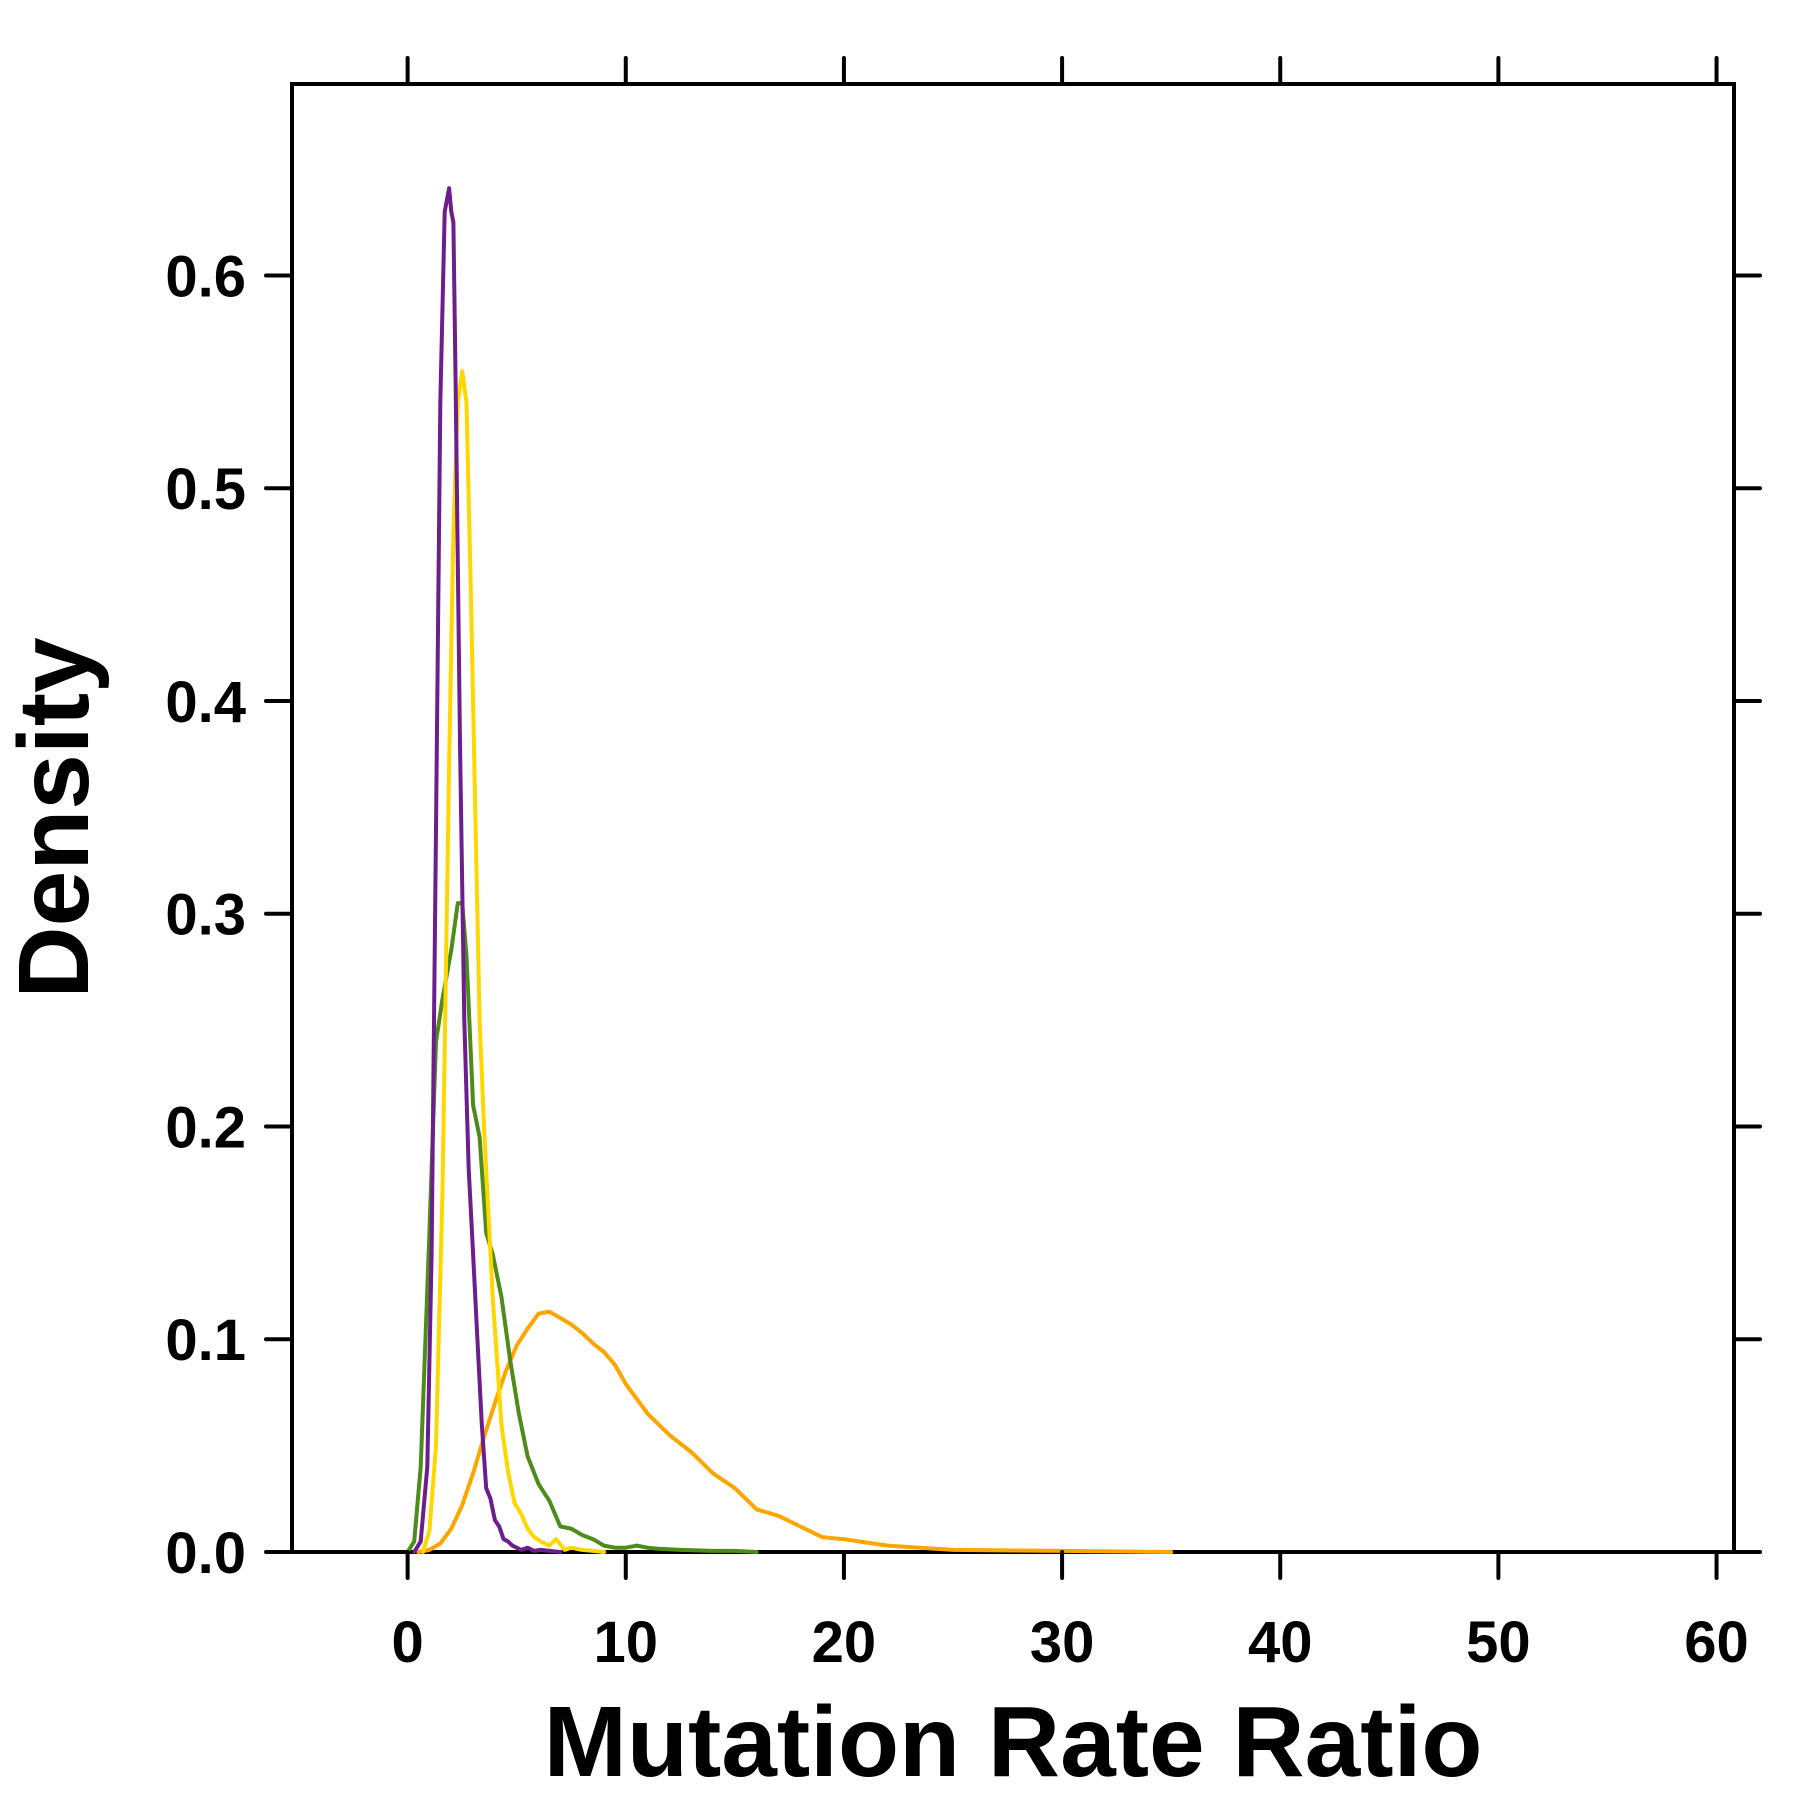  What do you see at coordinates (205, 1340) in the screenshot?
I see `y-tick-label: 0.1` at bounding box center [205, 1340].